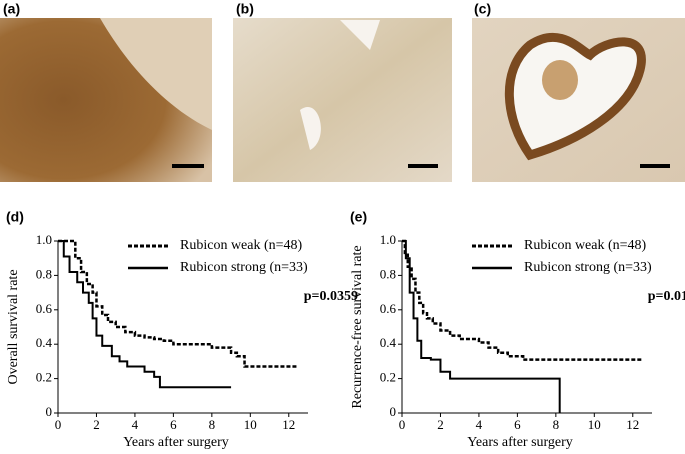 The width and height of the screenshot is (685, 454). Describe the element at coordinates (11, 9) in the screenshot. I see `panel-label: (a)` at that location.